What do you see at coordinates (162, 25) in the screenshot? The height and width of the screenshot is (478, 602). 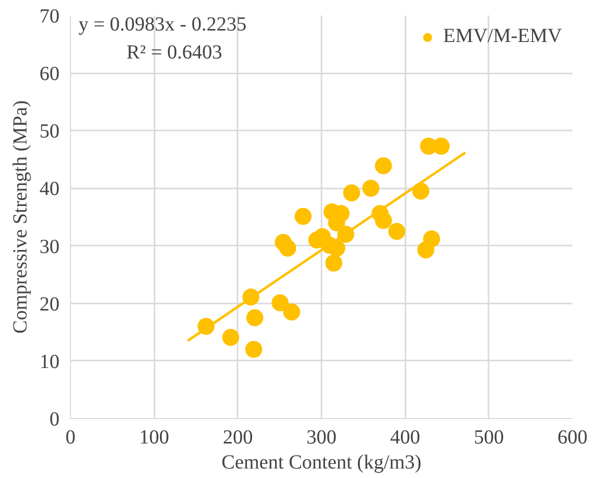 I see `annotation: y = 0.0983x - 0.2235` at bounding box center [162, 25].